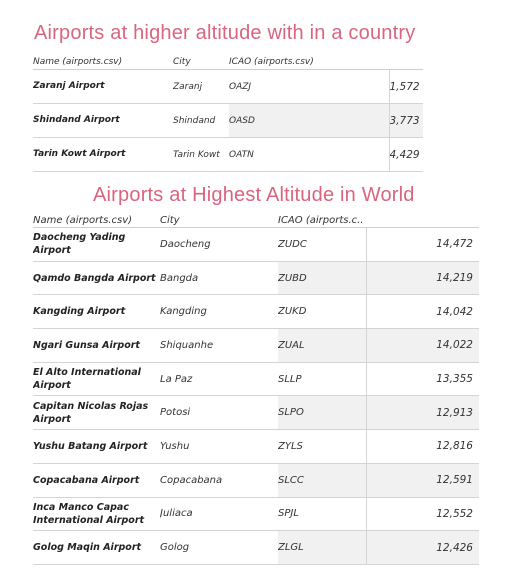 Image resolution: width=512 pixels, height=583 pixels. I want to click on airport-name-cell: Qamdo Bangda Airport, so click(96, 278).